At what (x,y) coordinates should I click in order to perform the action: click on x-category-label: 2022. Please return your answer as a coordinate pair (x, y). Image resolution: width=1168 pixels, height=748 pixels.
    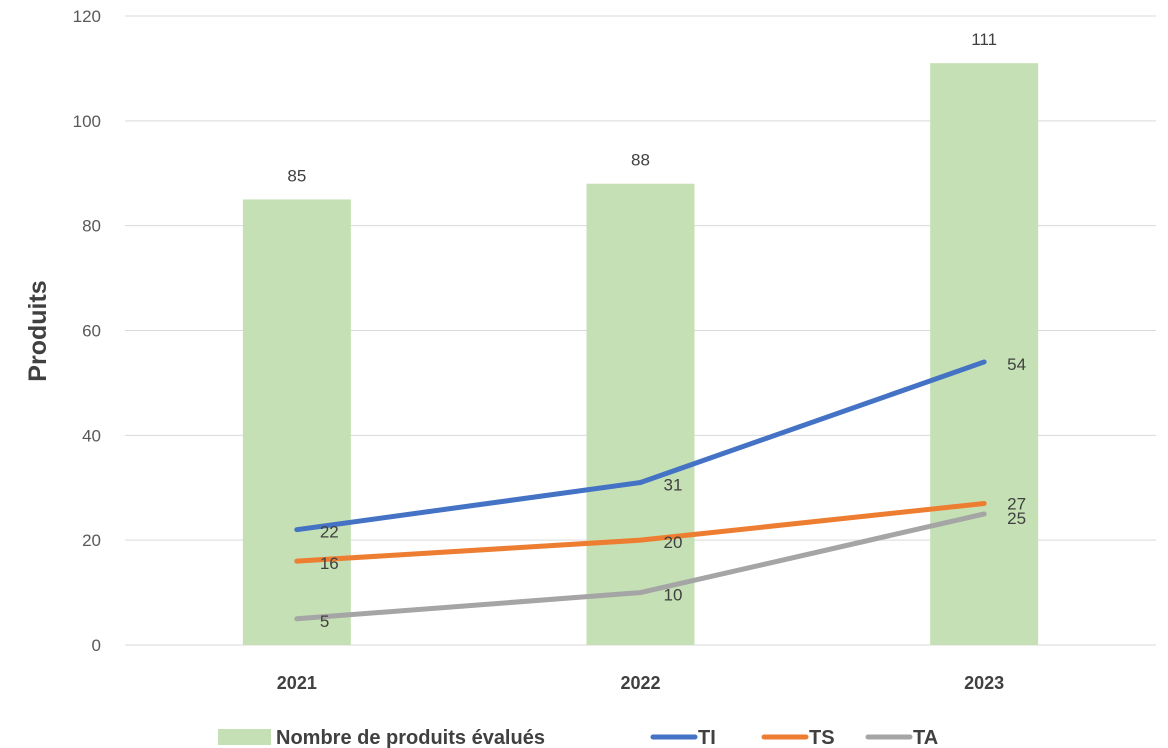
    Looking at the image, I should click on (640, 683).